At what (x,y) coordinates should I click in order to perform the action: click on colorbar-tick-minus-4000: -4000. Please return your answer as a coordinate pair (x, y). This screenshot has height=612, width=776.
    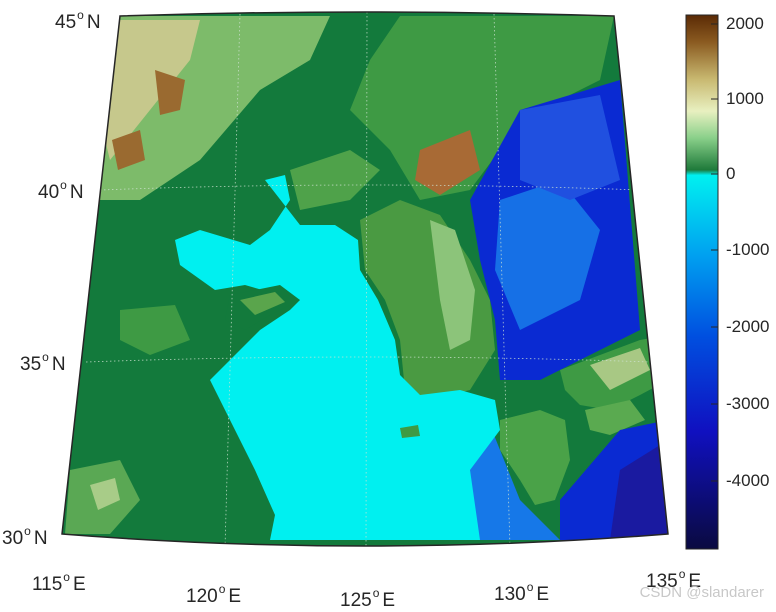
    Looking at the image, I should click on (748, 480).